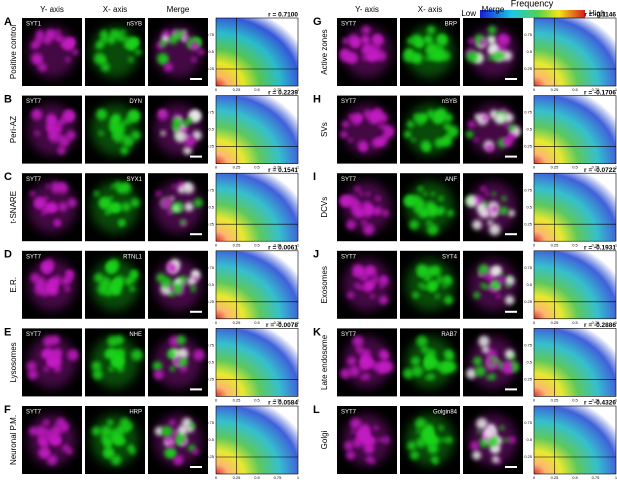 The image size is (617, 482). What do you see at coordinates (528, 68) in the screenshot?
I see `plot-y-tick: 0.25` at bounding box center [528, 68].